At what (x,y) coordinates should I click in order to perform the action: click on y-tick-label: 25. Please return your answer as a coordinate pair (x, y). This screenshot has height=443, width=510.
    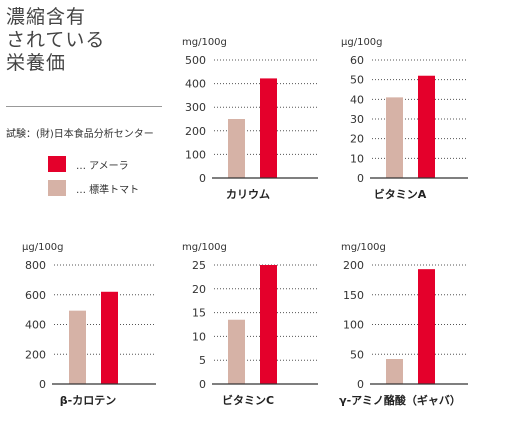
    Looking at the image, I should click on (199, 265).